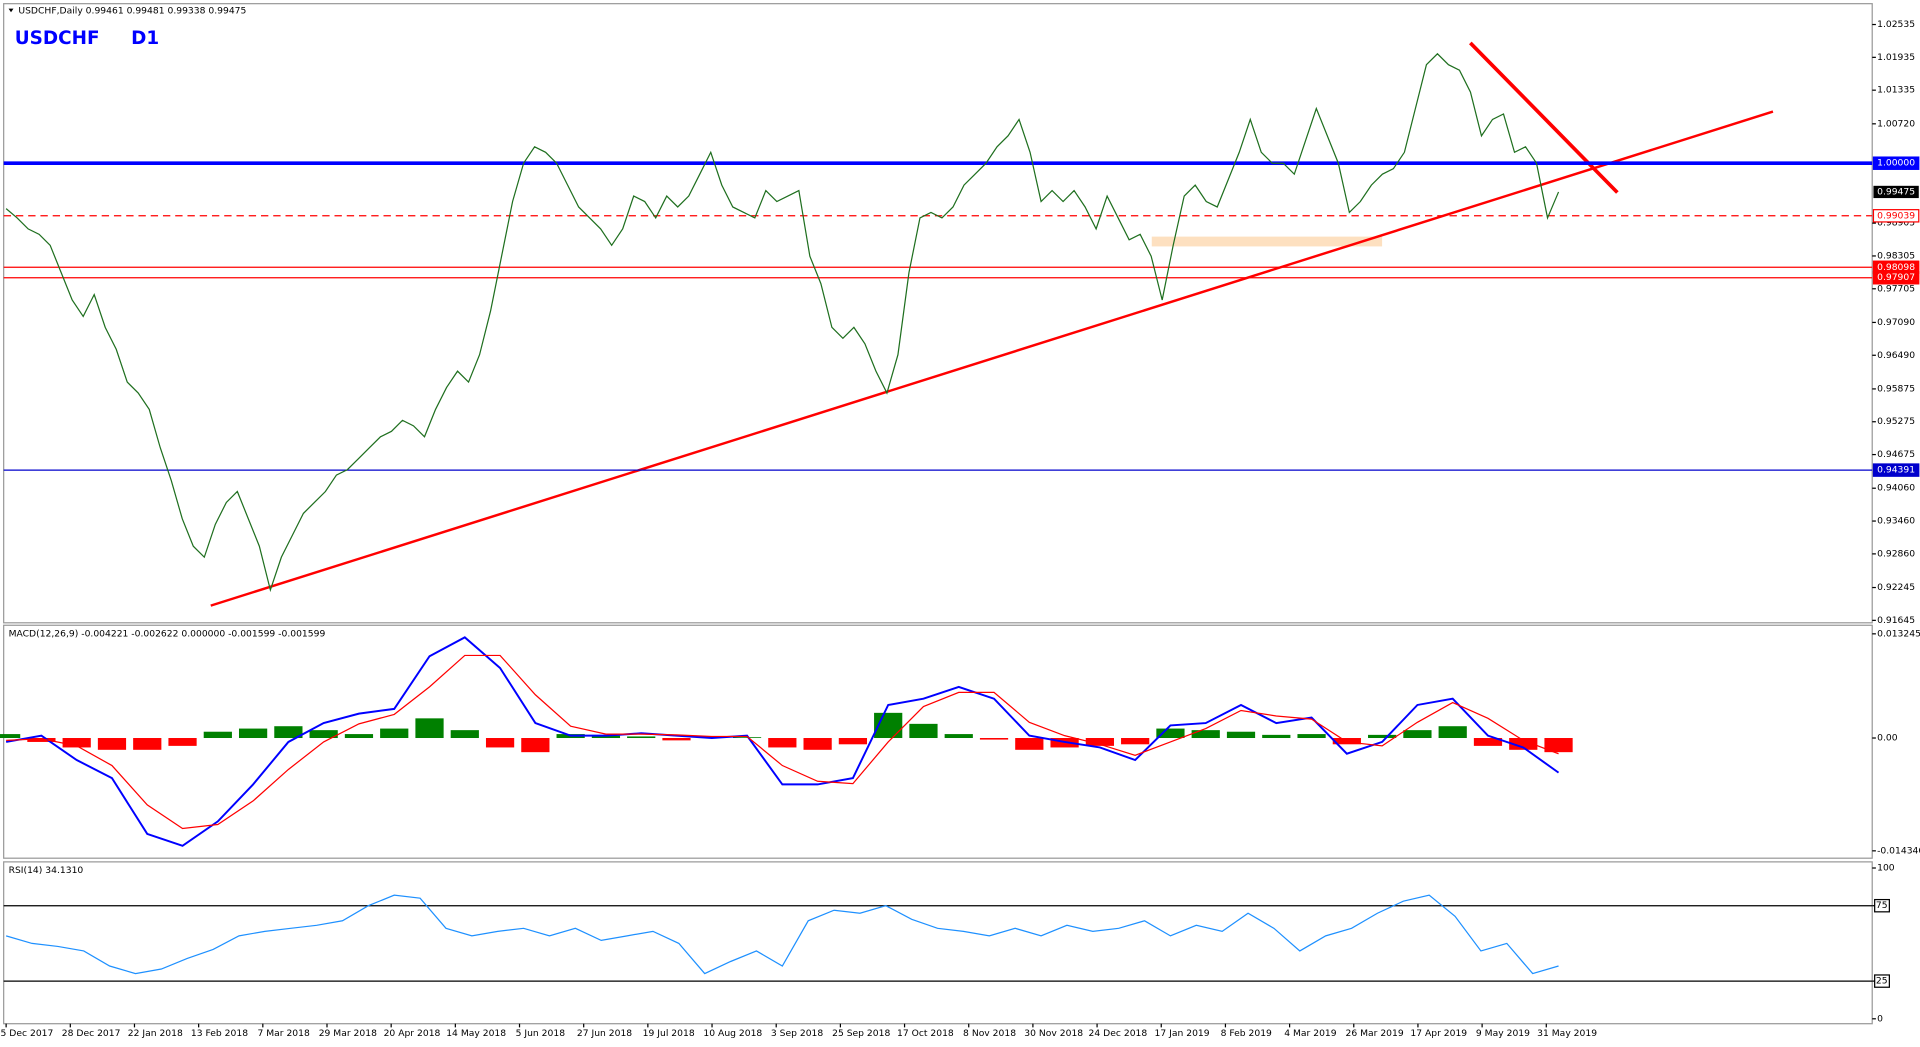 This screenshot has width=1920, height=1047. I want to click on y-tick-label: 0.92860, so click(1896, 553).